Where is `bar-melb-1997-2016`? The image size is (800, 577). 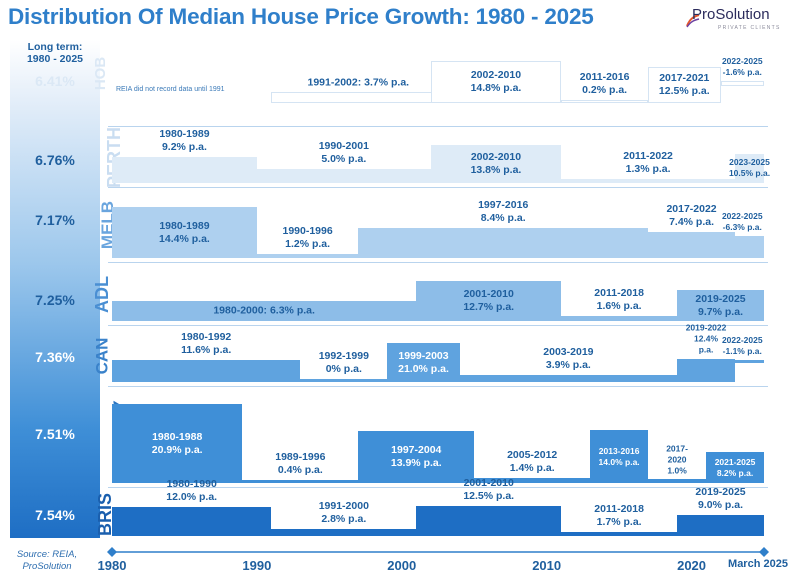
bar-melb-1997-2016 is located at coordinates (503, 243).